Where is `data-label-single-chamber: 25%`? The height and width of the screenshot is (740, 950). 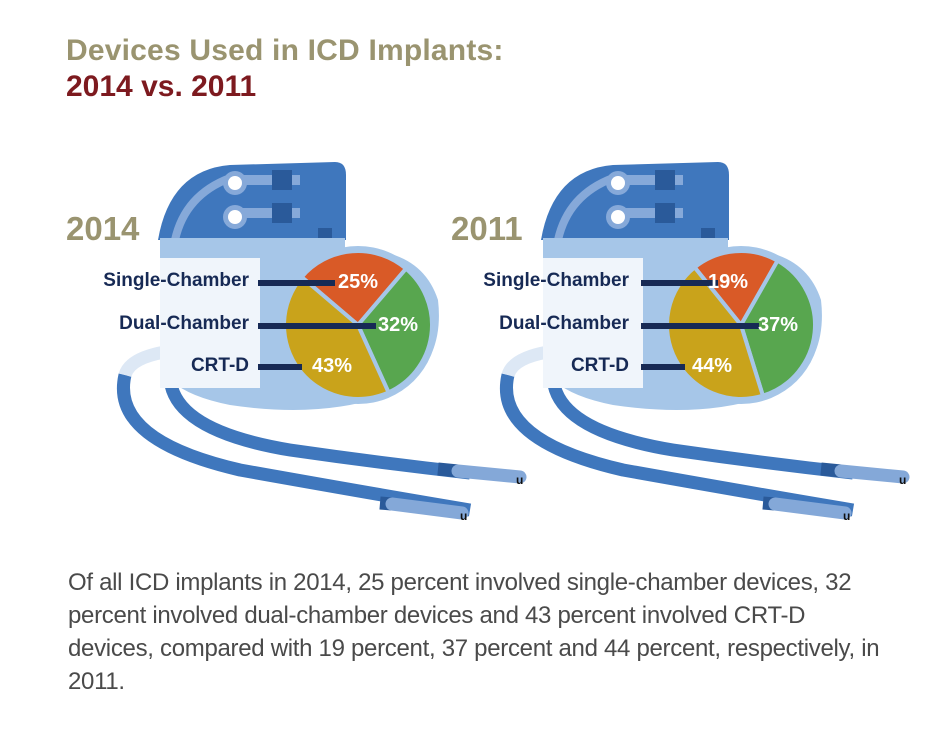 data-label-single-chamber: 25% is located at coordinates (358, 282).